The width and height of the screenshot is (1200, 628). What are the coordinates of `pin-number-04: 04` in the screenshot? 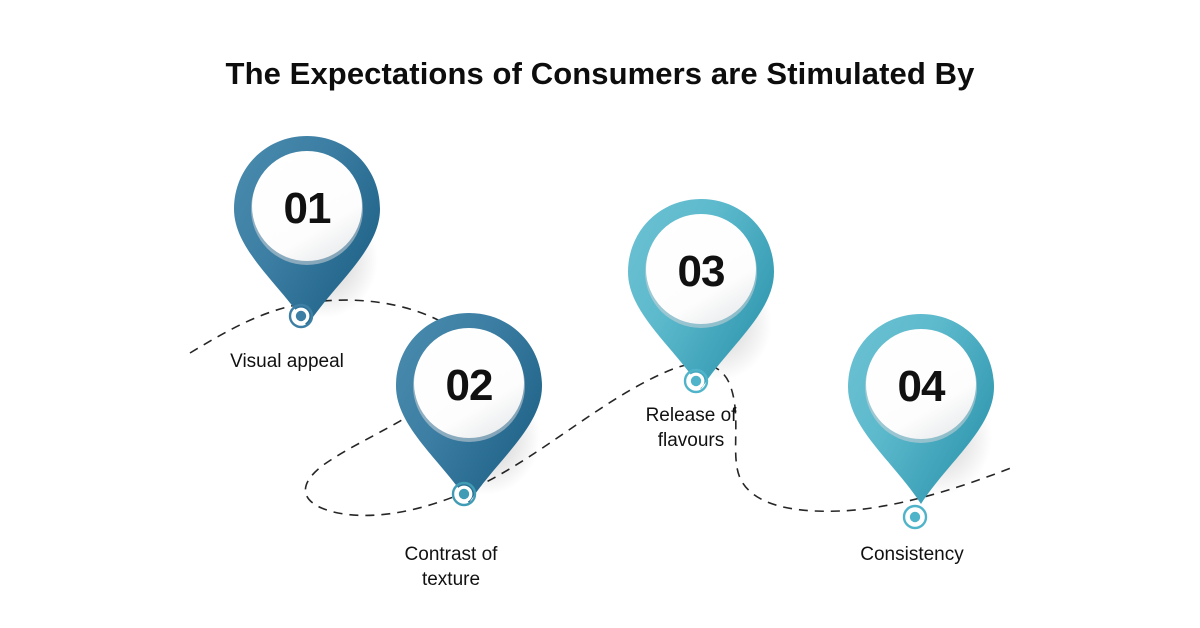 It's located at (921, 386).